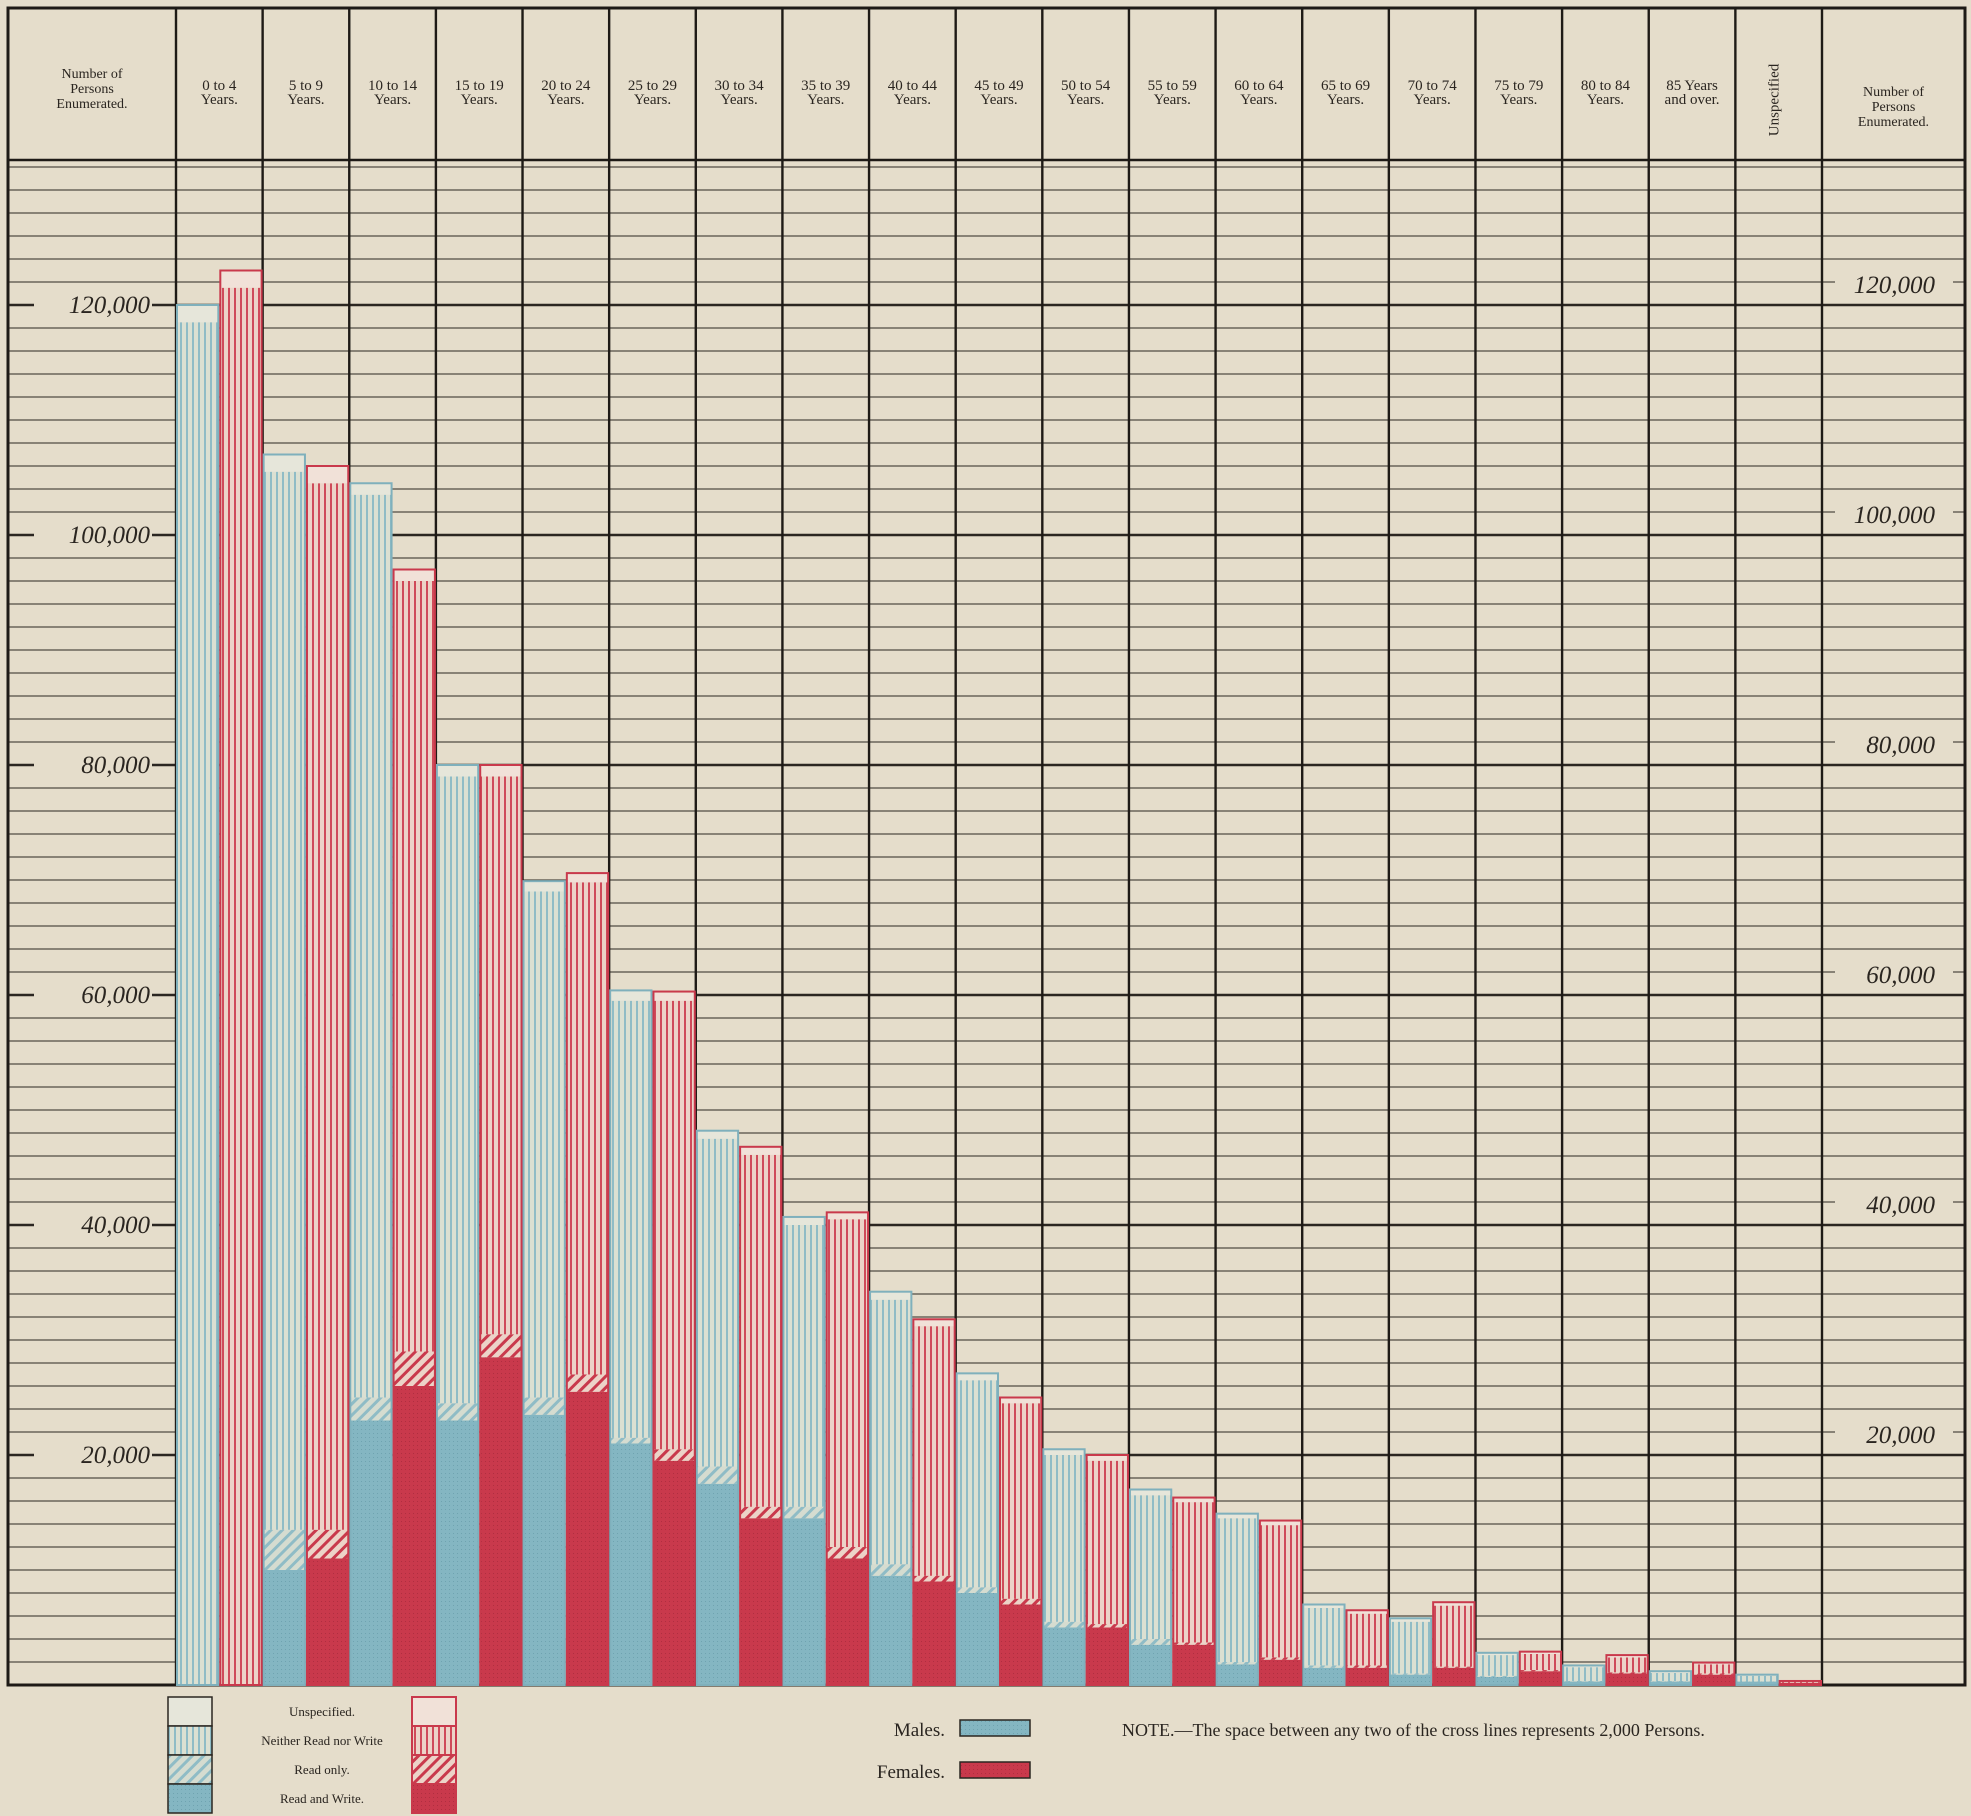 This screenshot has height=1816, width=1971. Describe the element at coordinates (1893, 107) in the screenshot. I see `right-axis-header: Number of Persons Enumerated.` at that location.